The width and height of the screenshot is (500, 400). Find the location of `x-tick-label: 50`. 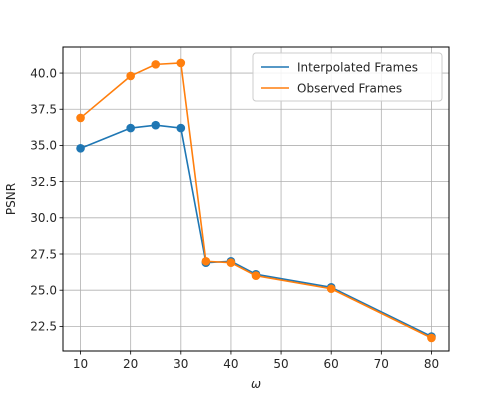

x-tick-label: 50 is located at coordinates (280, 364).